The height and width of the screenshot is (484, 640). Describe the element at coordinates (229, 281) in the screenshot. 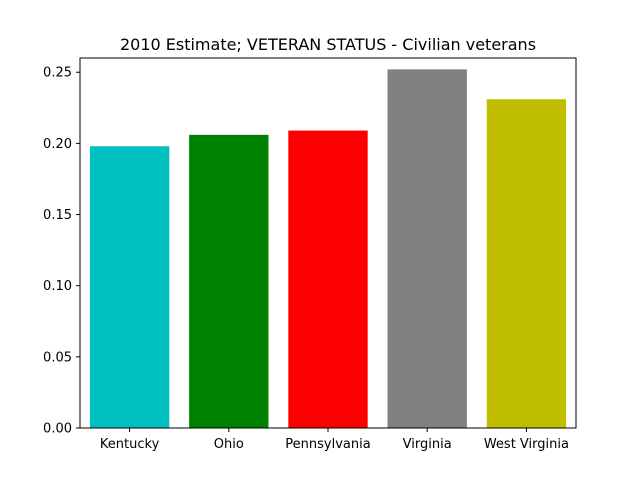

I see `bar-ohio` at that location.